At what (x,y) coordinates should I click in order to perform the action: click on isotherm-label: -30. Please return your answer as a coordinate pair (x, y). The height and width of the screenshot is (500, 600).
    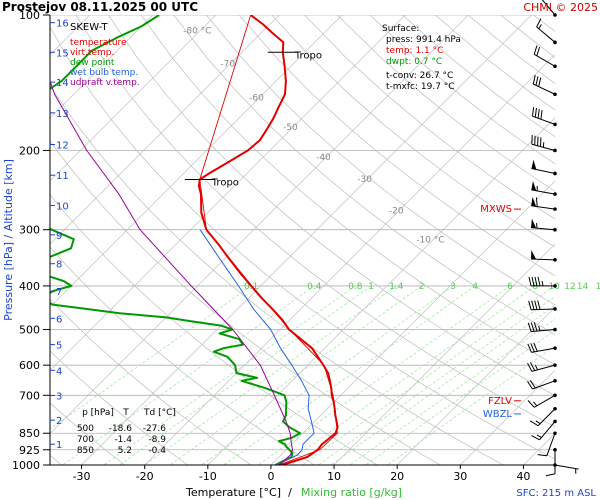
    Looking at the image, I should click on (364, 180).